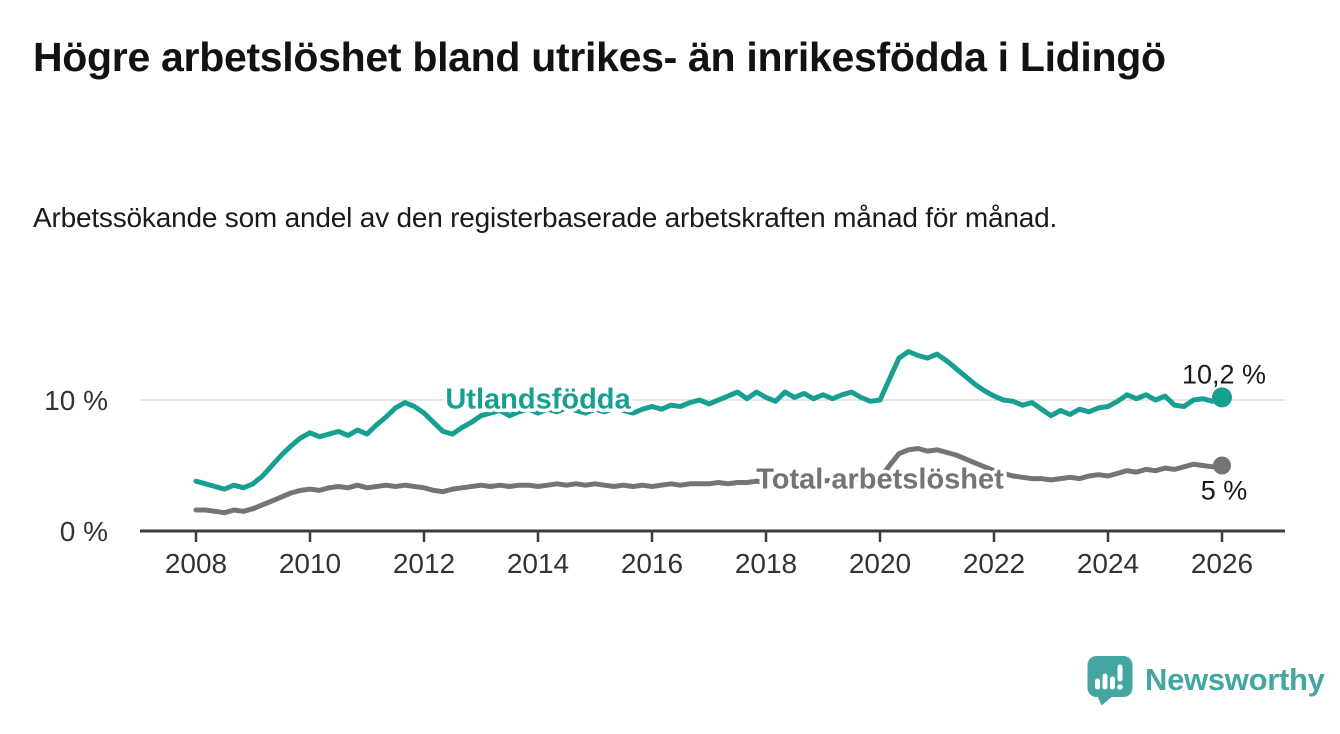  I want to click on x-tick-label: 2026, so click(1222, 563).